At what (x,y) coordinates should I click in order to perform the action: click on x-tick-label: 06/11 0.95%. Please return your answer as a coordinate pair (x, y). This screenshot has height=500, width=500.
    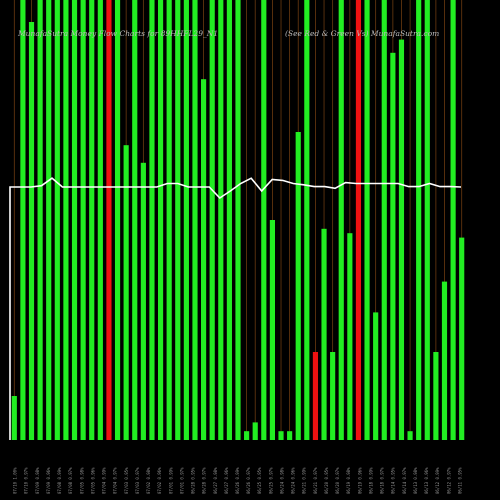
    Looking at the image, I should click on (459, 480).